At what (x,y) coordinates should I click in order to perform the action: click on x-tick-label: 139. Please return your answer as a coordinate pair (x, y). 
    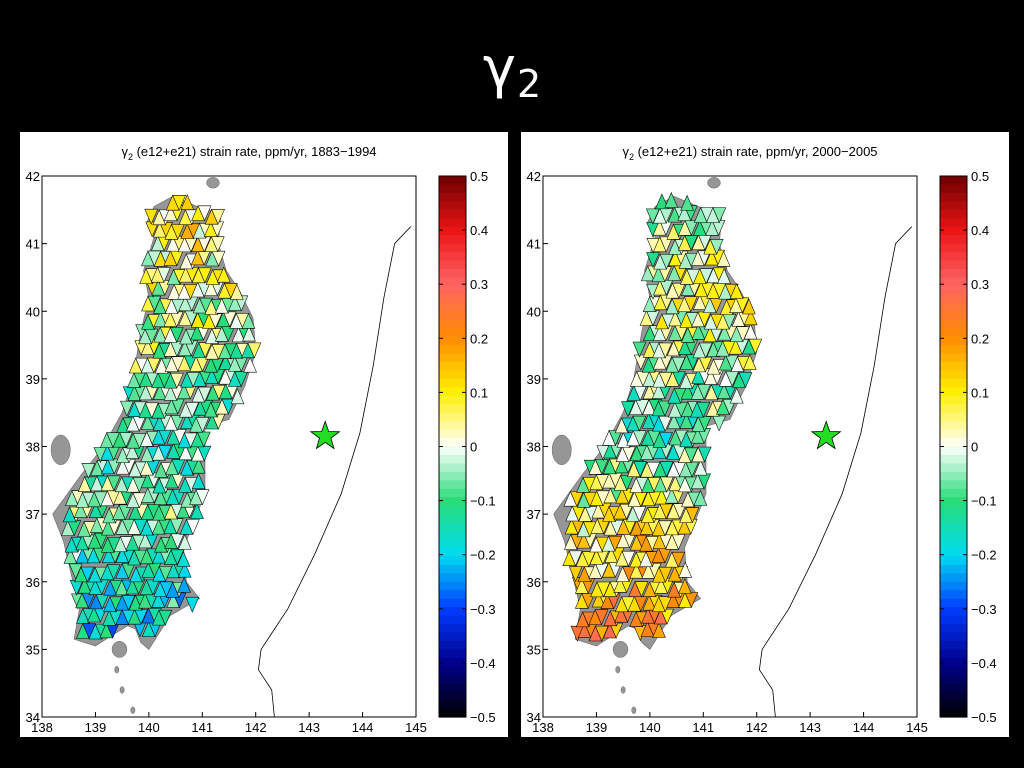
    Looking at the image, I should click on (96, 727).